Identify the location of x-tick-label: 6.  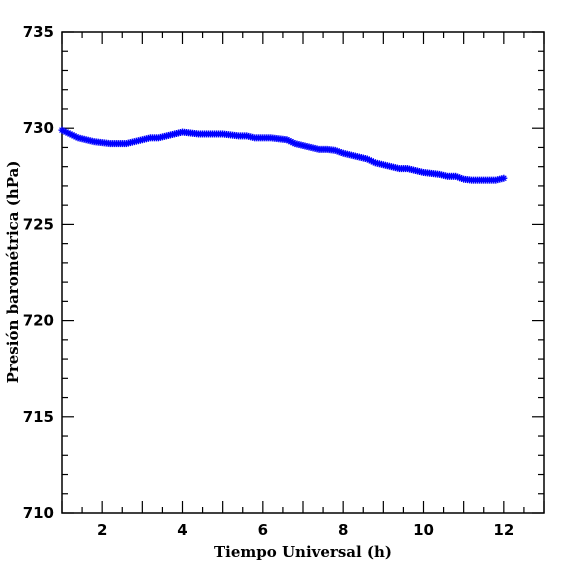
(263, 530).